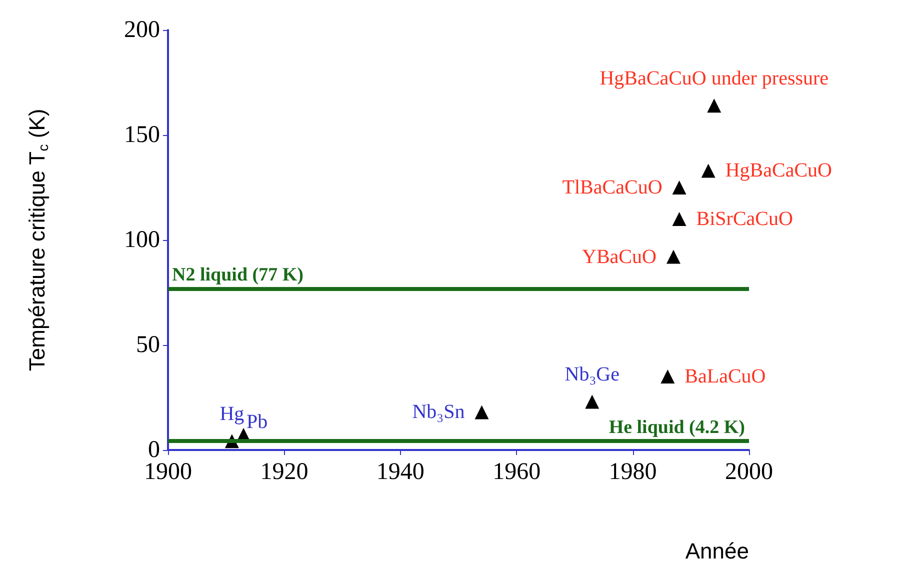 This screenshot has height=570, width=903. Describe the element at coordinates (142, 240) in the screenshot. I see `y-tick-label: 100` at that location.